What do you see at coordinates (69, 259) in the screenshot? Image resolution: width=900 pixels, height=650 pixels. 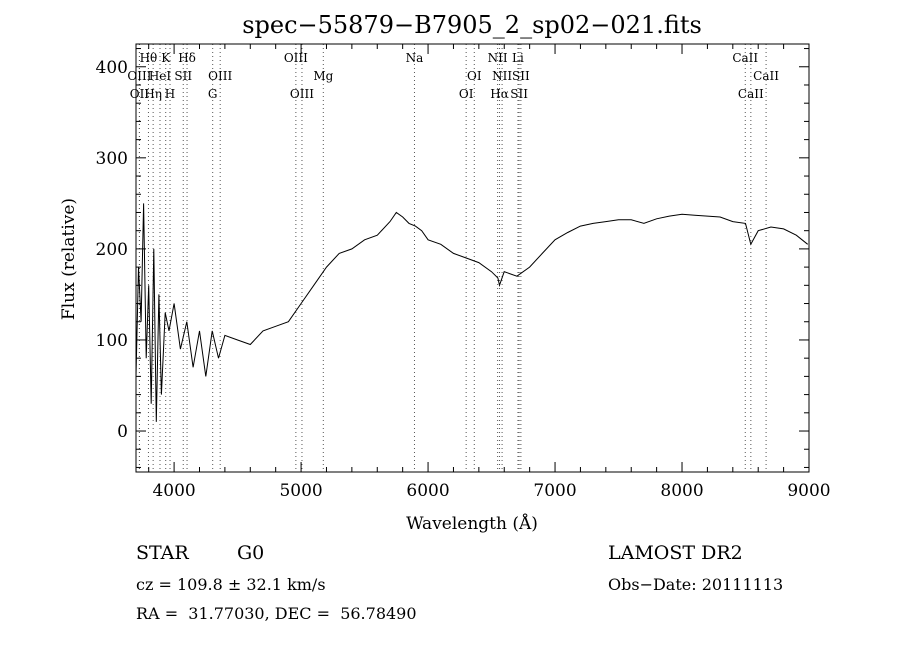 I see `y-axis-label: Flux (relative)` at bounding box center [69, 259].